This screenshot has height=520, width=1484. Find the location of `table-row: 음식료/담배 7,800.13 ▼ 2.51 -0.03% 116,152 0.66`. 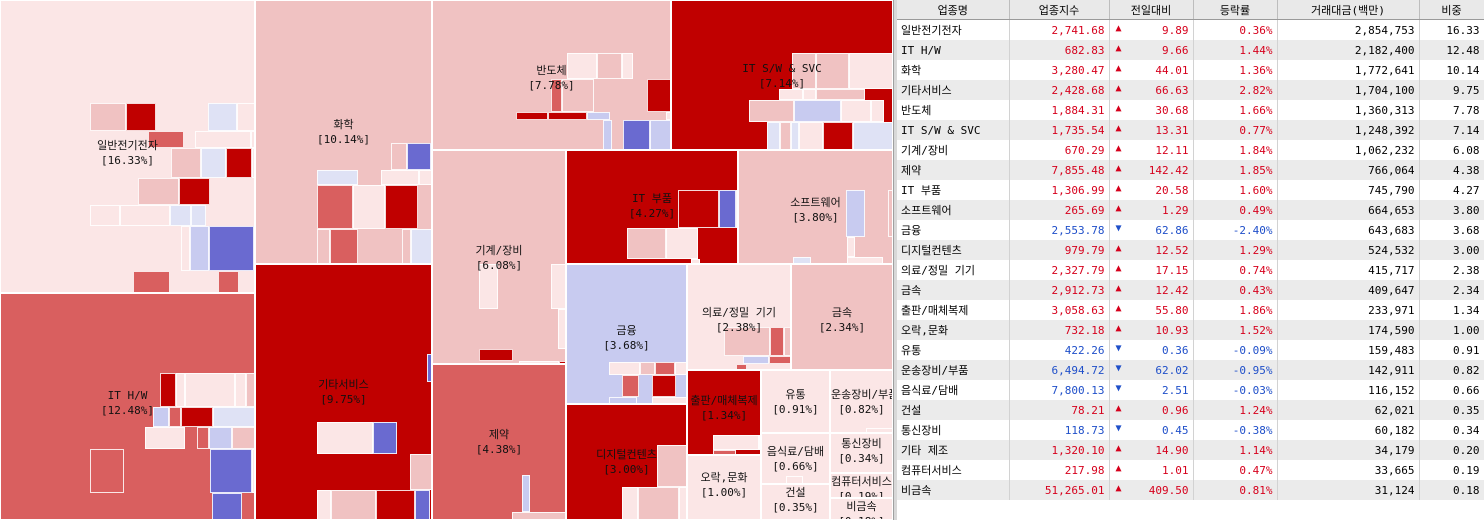

table-row: 음식료/담배 7,800.13 ▼ 2.51 -0.03% 116,152 0.66 is located at coordinates (1190, 390).